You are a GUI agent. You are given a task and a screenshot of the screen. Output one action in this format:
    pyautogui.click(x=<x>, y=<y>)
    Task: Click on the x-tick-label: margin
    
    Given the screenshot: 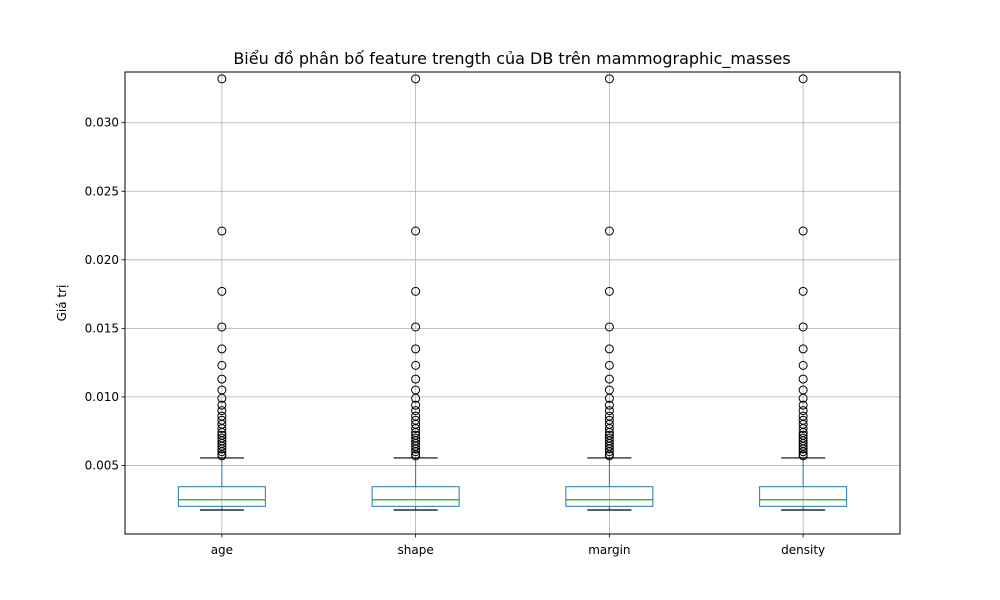 What is the action you would take?
    pyautogui.click(x=609, y=550)
    